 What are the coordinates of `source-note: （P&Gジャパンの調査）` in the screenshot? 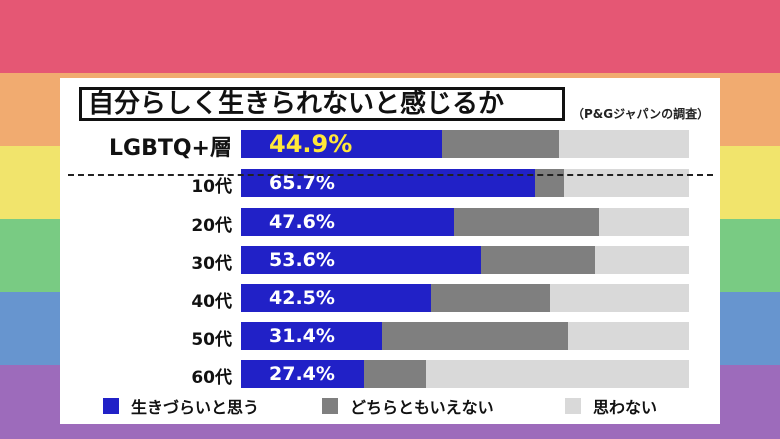 It's located at (641, 114).